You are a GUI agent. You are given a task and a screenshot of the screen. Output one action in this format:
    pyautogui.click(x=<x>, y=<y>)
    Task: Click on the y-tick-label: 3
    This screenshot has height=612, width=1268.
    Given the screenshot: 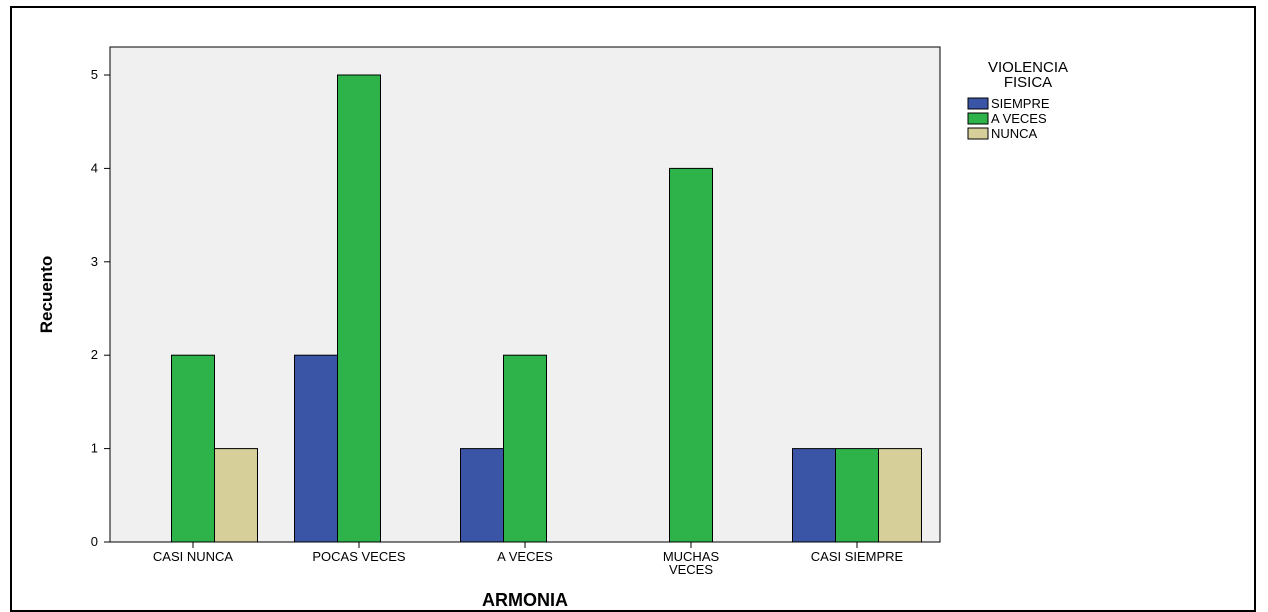 What is the action you would take?
    pyautogui.click(x=94, y=261)
    